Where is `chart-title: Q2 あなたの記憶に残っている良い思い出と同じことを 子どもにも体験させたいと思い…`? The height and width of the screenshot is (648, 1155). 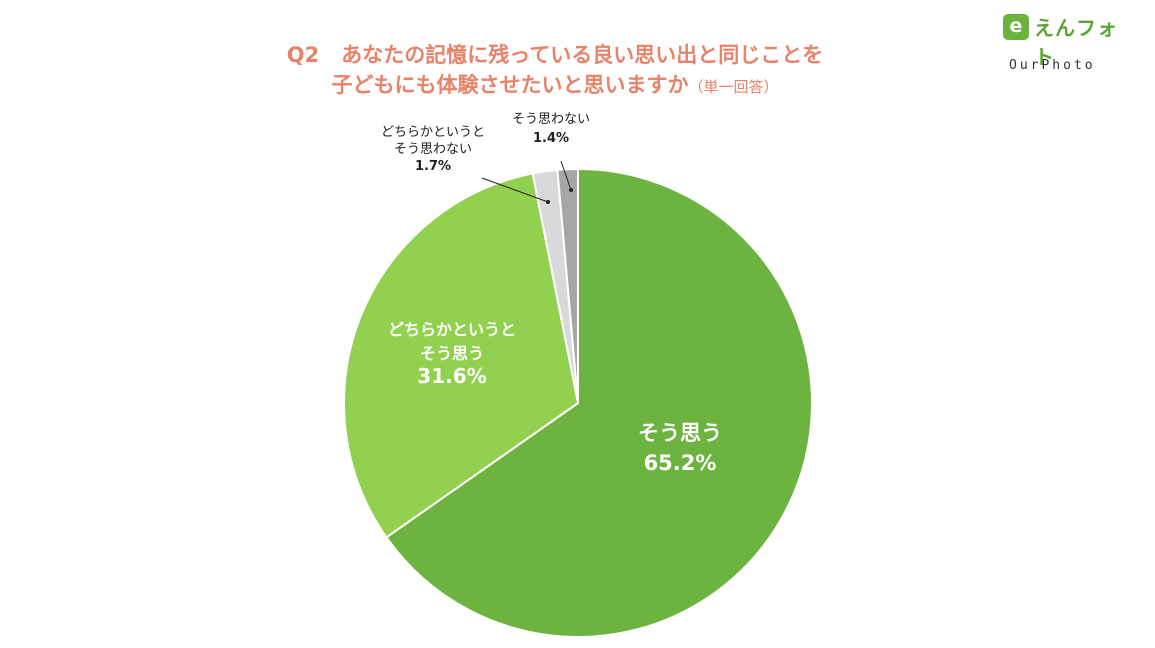
chart-title: Q2 あなたの記憶に残っている良い思い出と同じことを 子どもにも体験させたいと思い… is located at coordinates (555, 71).